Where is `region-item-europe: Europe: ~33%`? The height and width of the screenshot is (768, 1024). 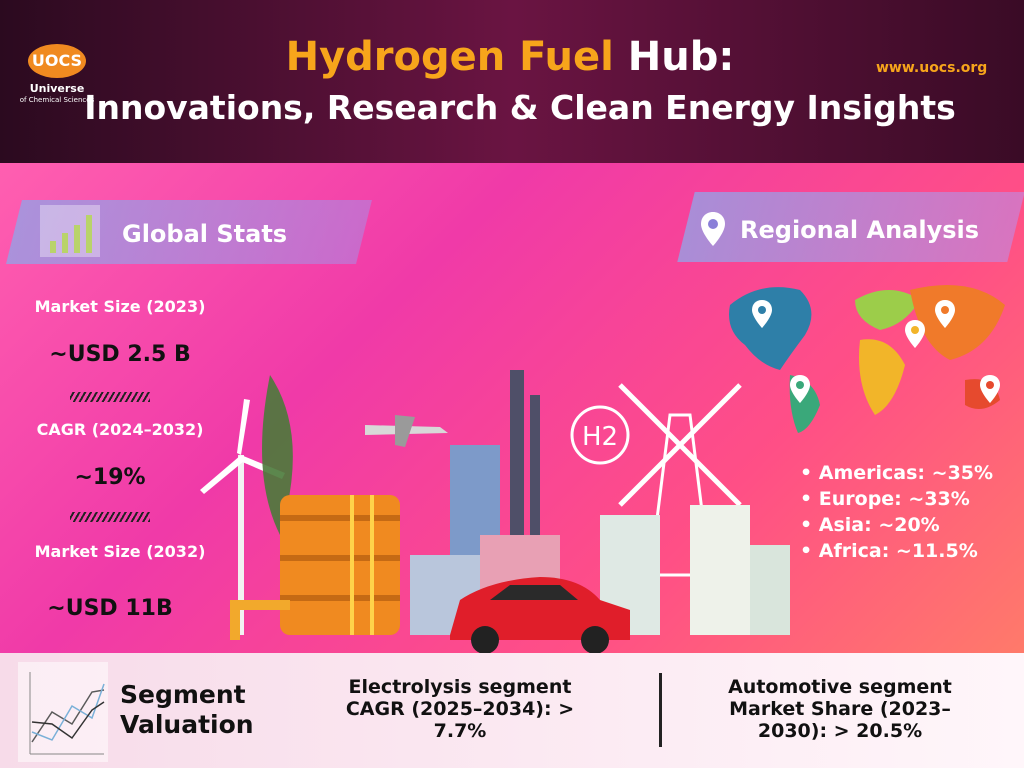 region-item-europe: Europe: ~33% is located at coordinates (896, 499).